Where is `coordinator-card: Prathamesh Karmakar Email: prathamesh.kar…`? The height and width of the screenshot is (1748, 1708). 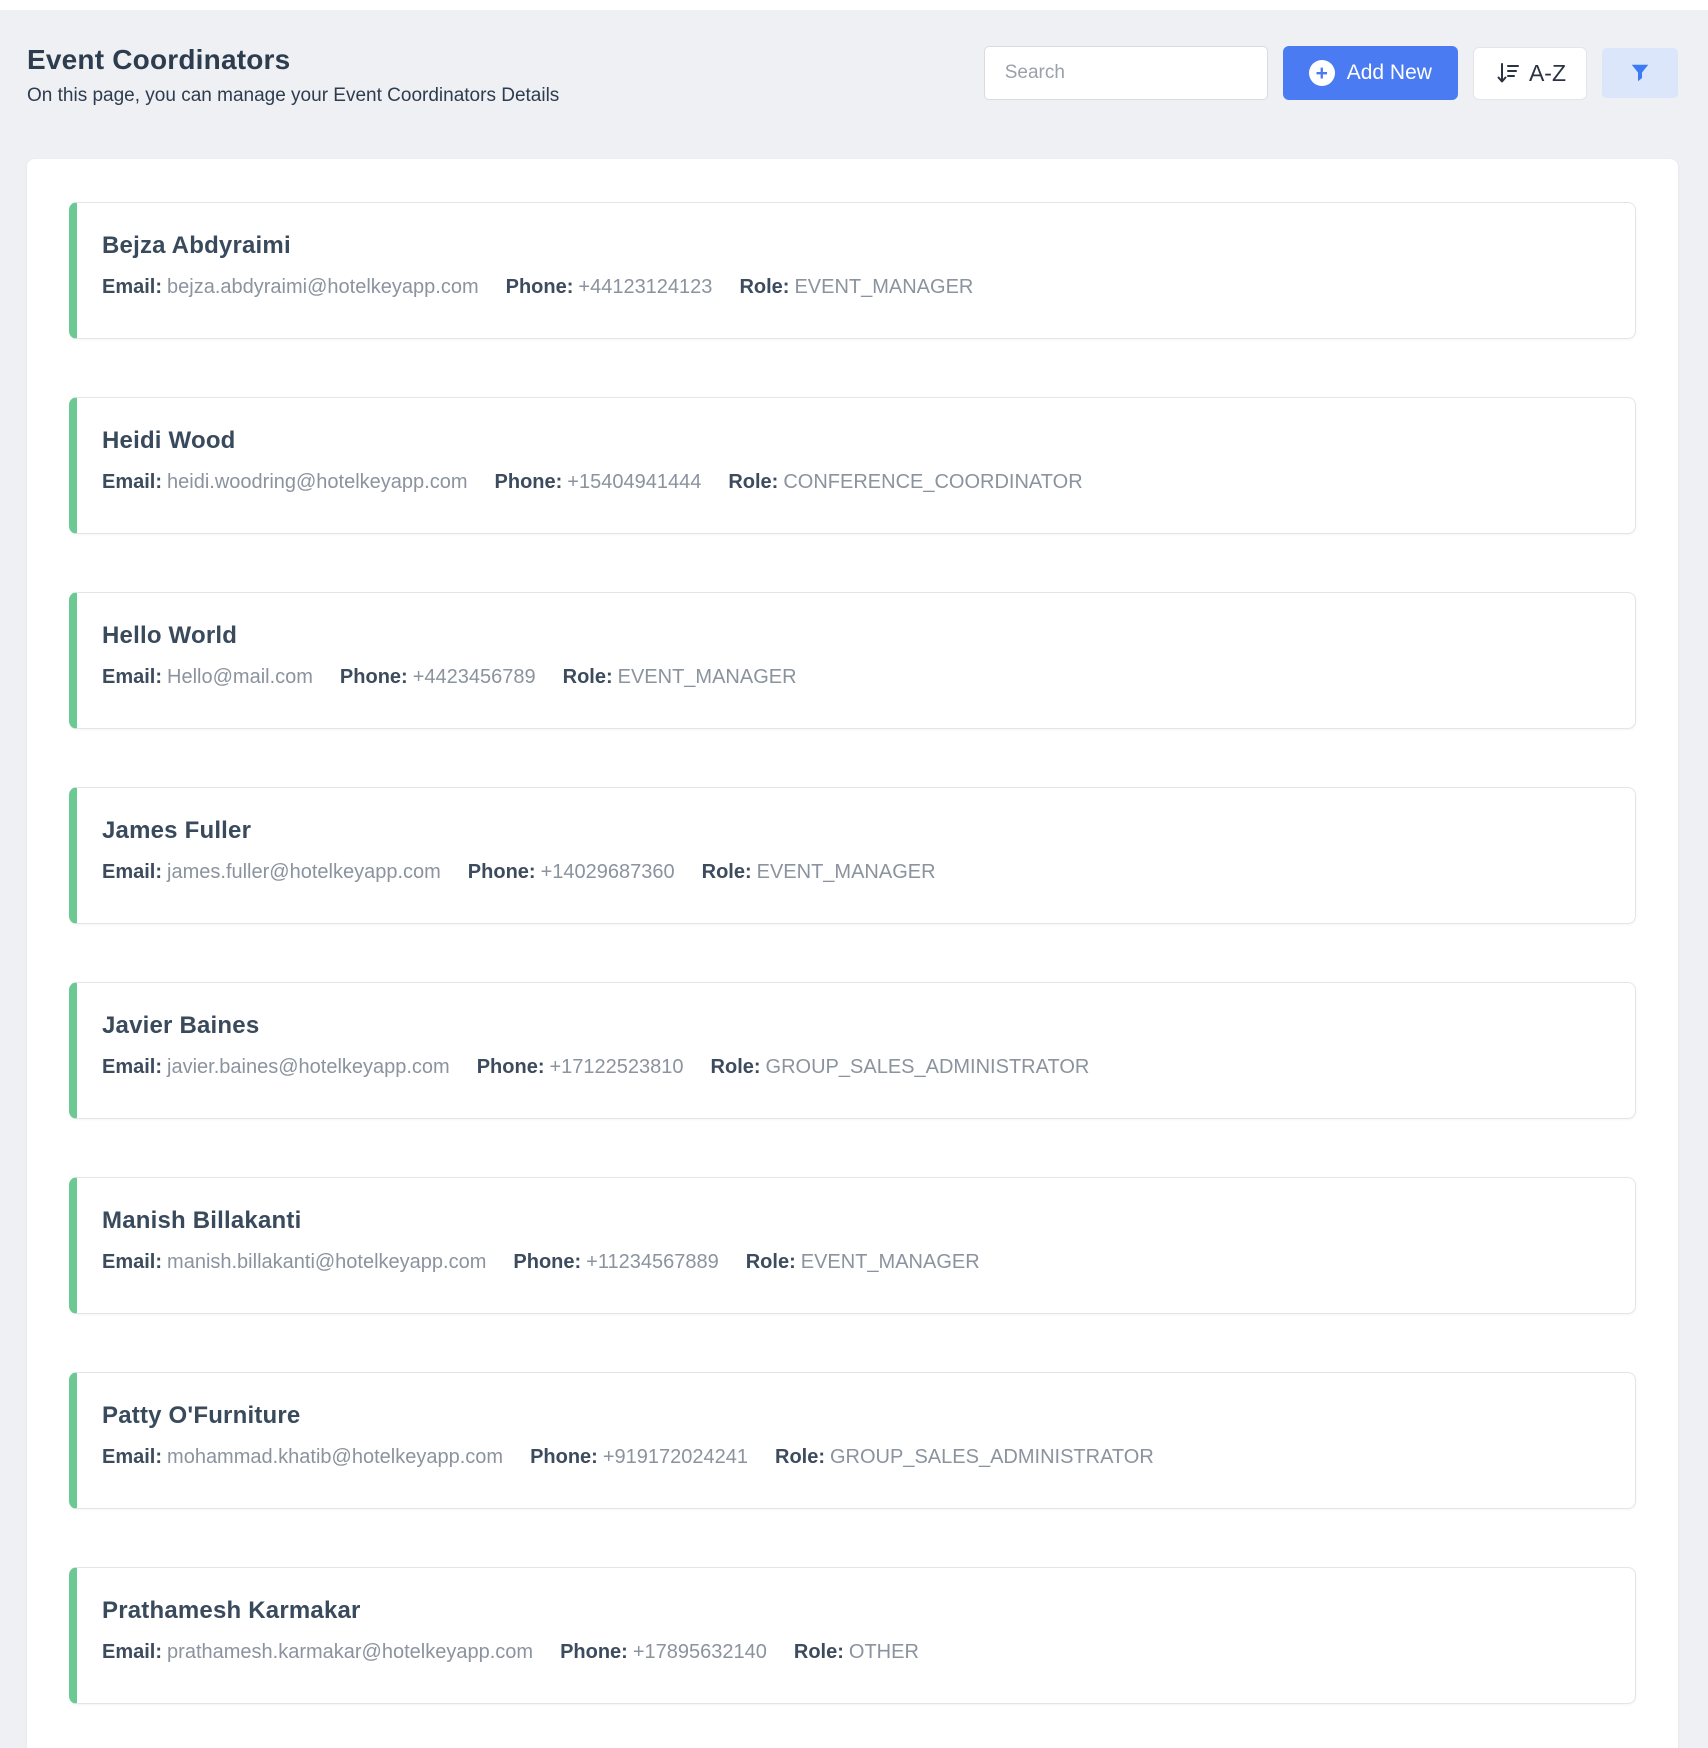
coordinator-card: Prathamesh Karmakar Email: prathamesh.kar… is located at coordinates (852, 1635).